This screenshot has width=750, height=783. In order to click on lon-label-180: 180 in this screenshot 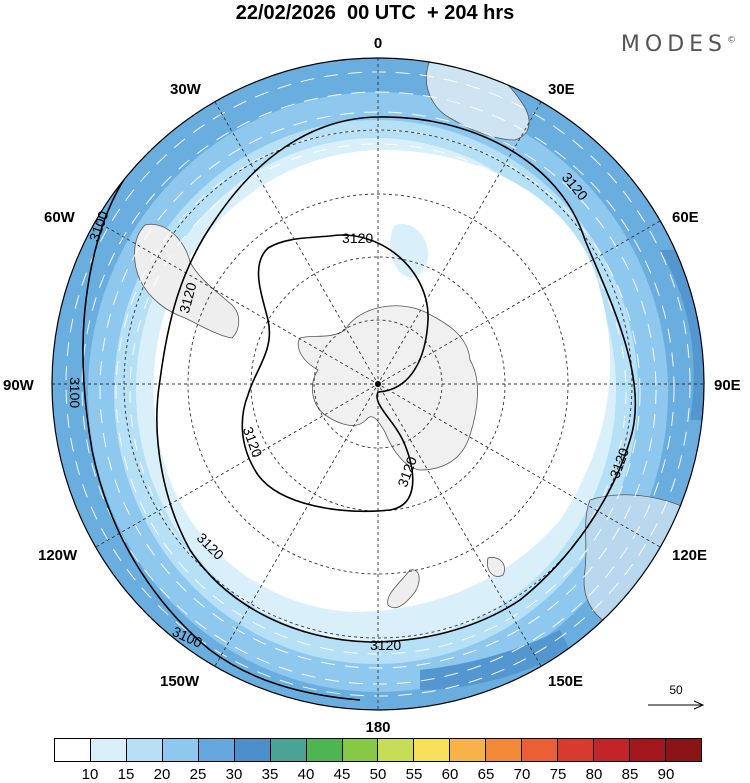, I will do `click(377, 727)`.